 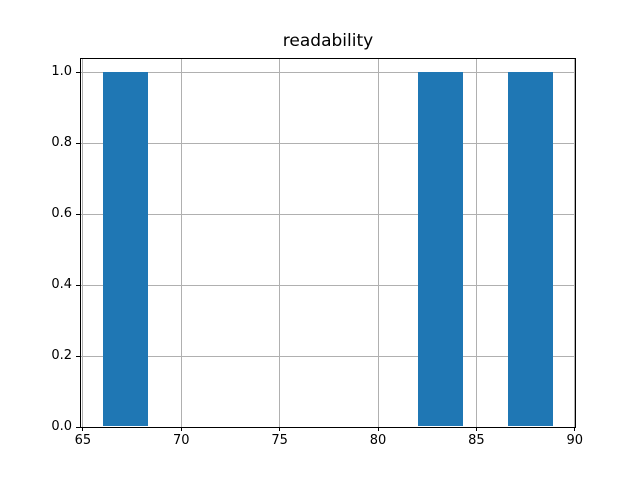 What do you see at coordinates (61, 72) in the screenshot?
I see `y-tick-label: 1.0` at bounding box center [61, 72].